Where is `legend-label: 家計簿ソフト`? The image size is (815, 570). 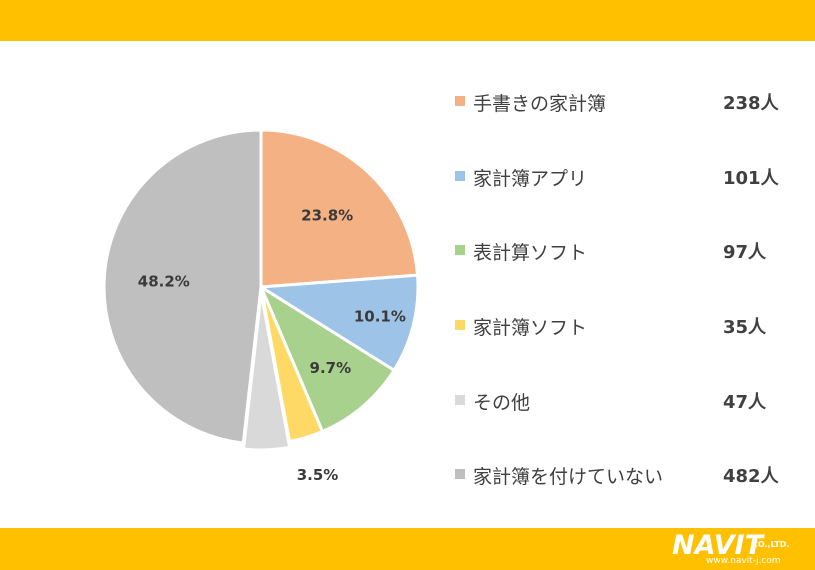 legend-label: 家計簿ソフト is located at coordinates (530, 328).